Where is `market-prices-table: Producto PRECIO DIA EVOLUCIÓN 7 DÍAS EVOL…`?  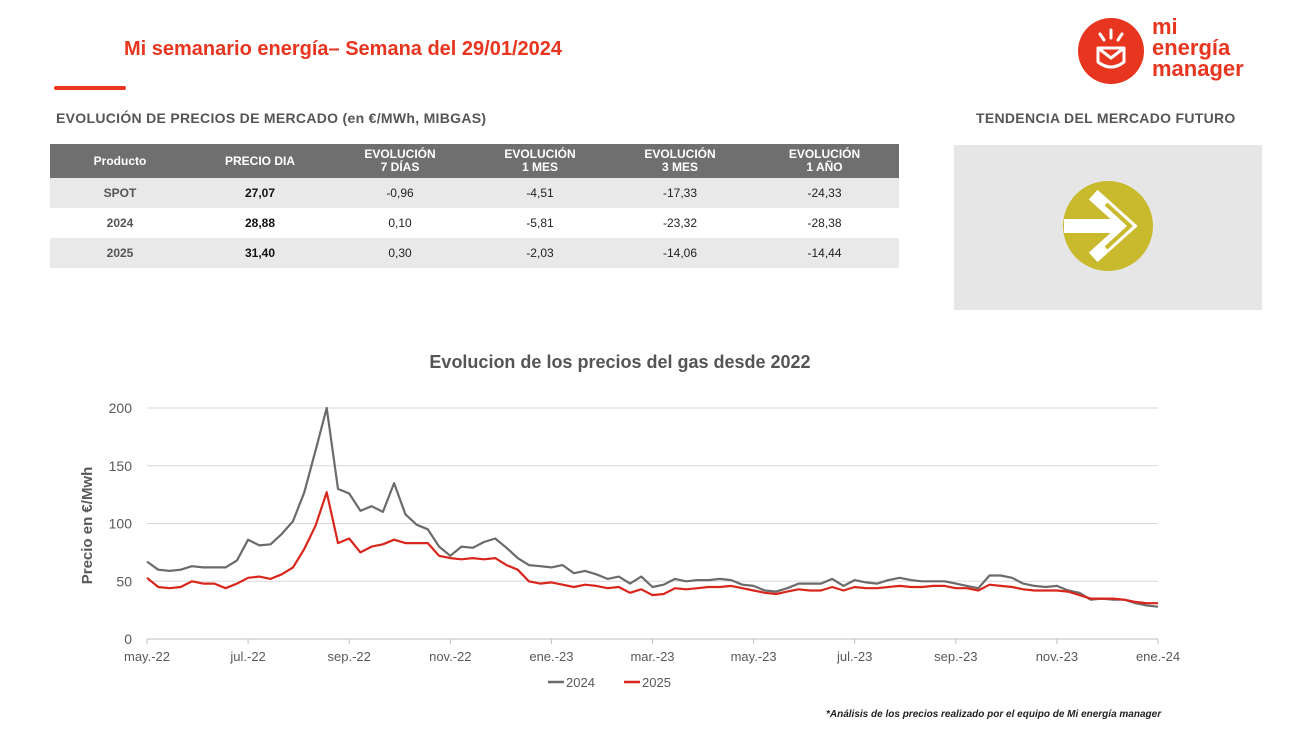
market-prices-table: Producto PRECIO DIA EVOLUCIÓN 7 DÍAS EVOL… is located at coordinates (474, 206).